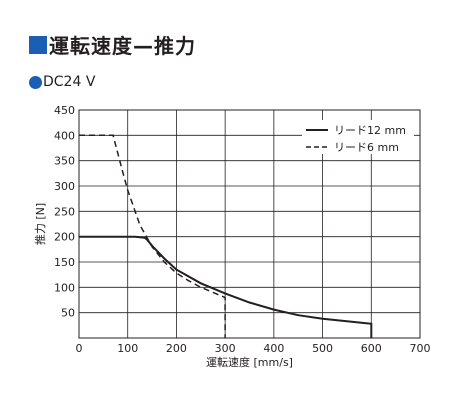  What do you see at coordinates (64, 287) in the screenshot?
I see `y-tick-label: 100` at bounding box center [64, 287].